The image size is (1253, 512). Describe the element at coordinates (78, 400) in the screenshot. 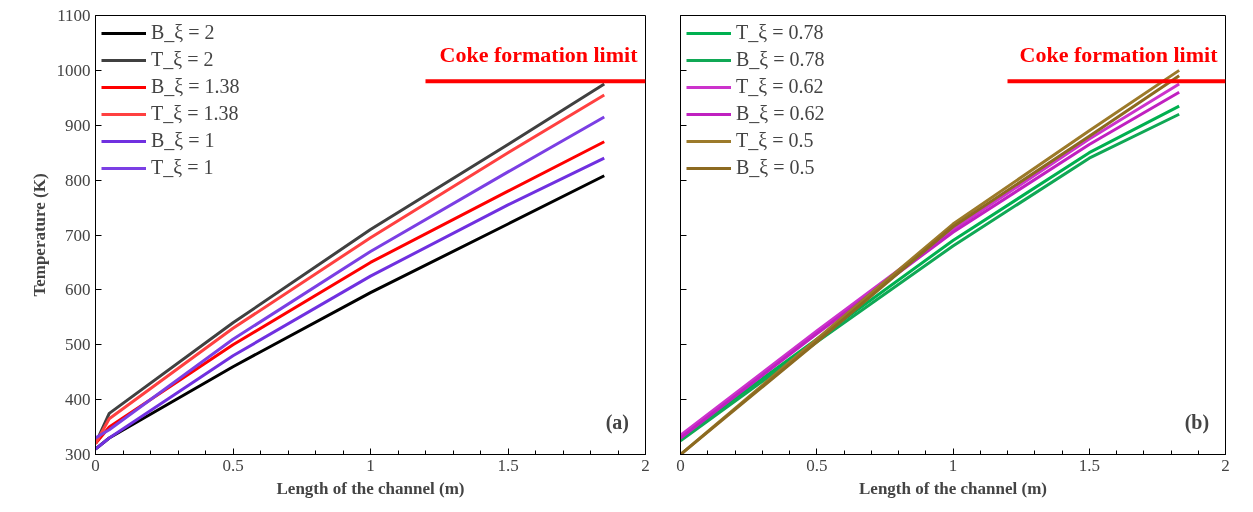

I see `y-tick-label: 400` at that location.